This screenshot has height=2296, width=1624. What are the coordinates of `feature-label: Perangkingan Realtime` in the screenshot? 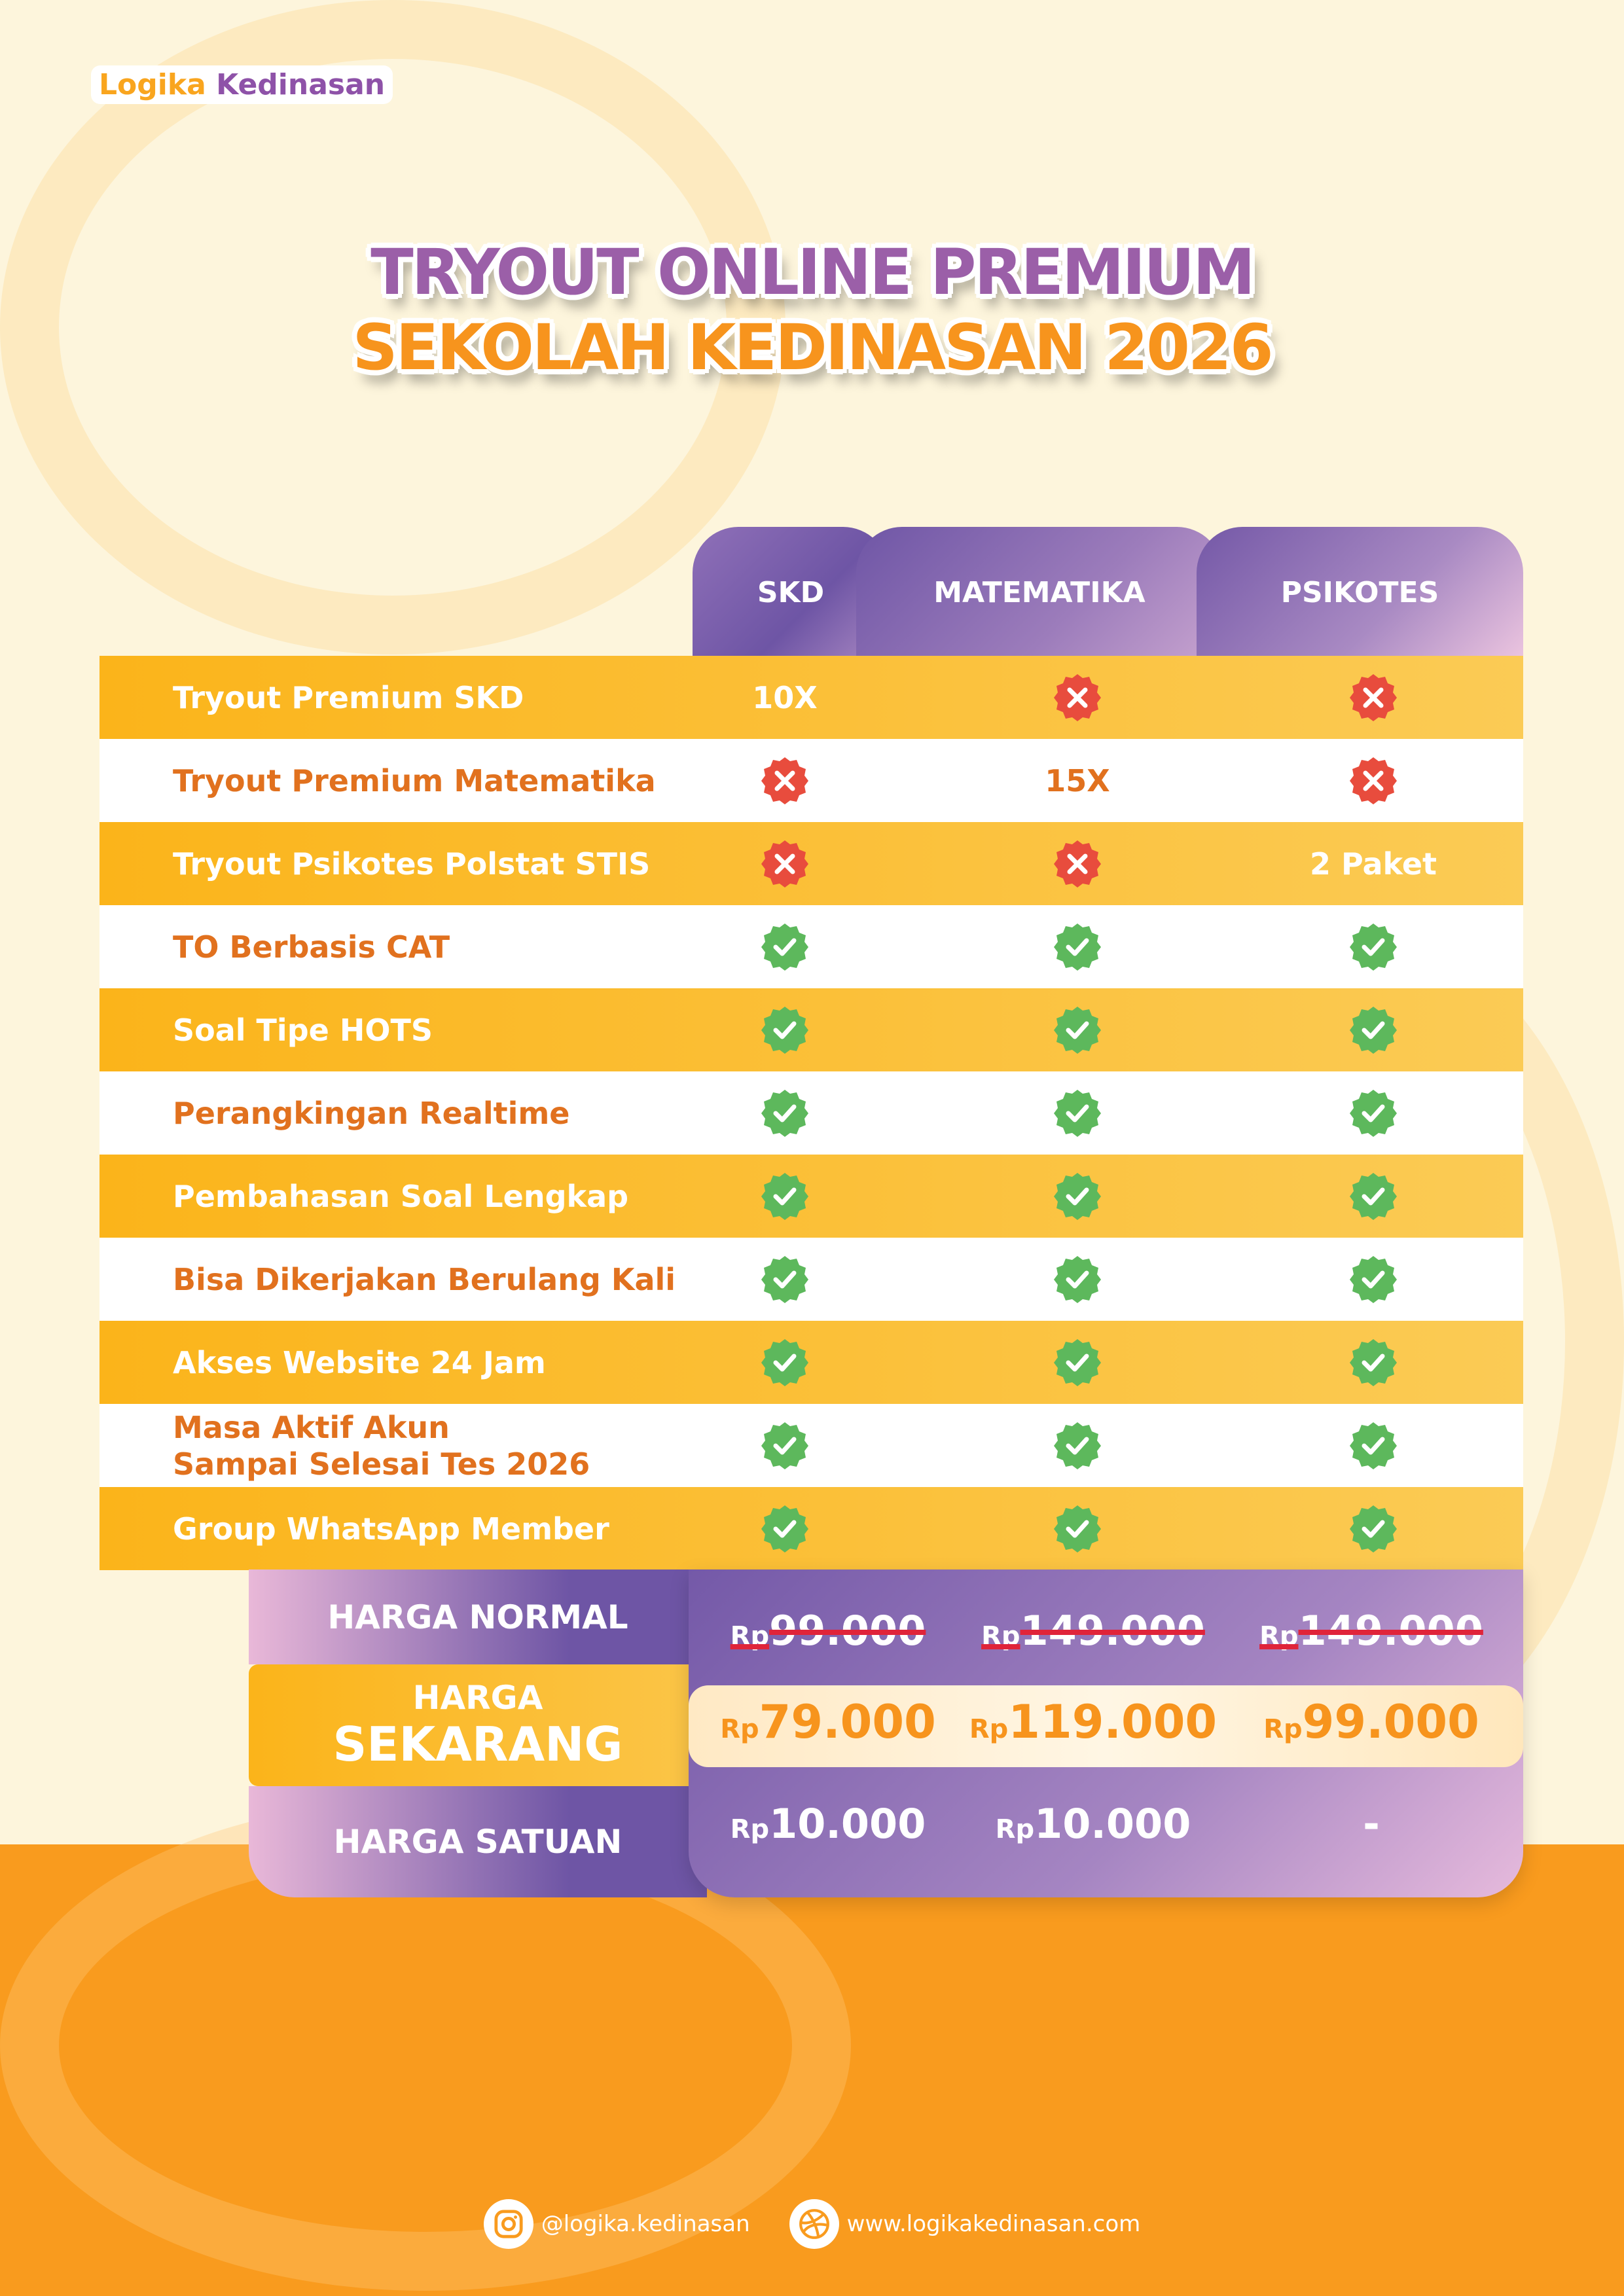 It's located at (371, 1113).